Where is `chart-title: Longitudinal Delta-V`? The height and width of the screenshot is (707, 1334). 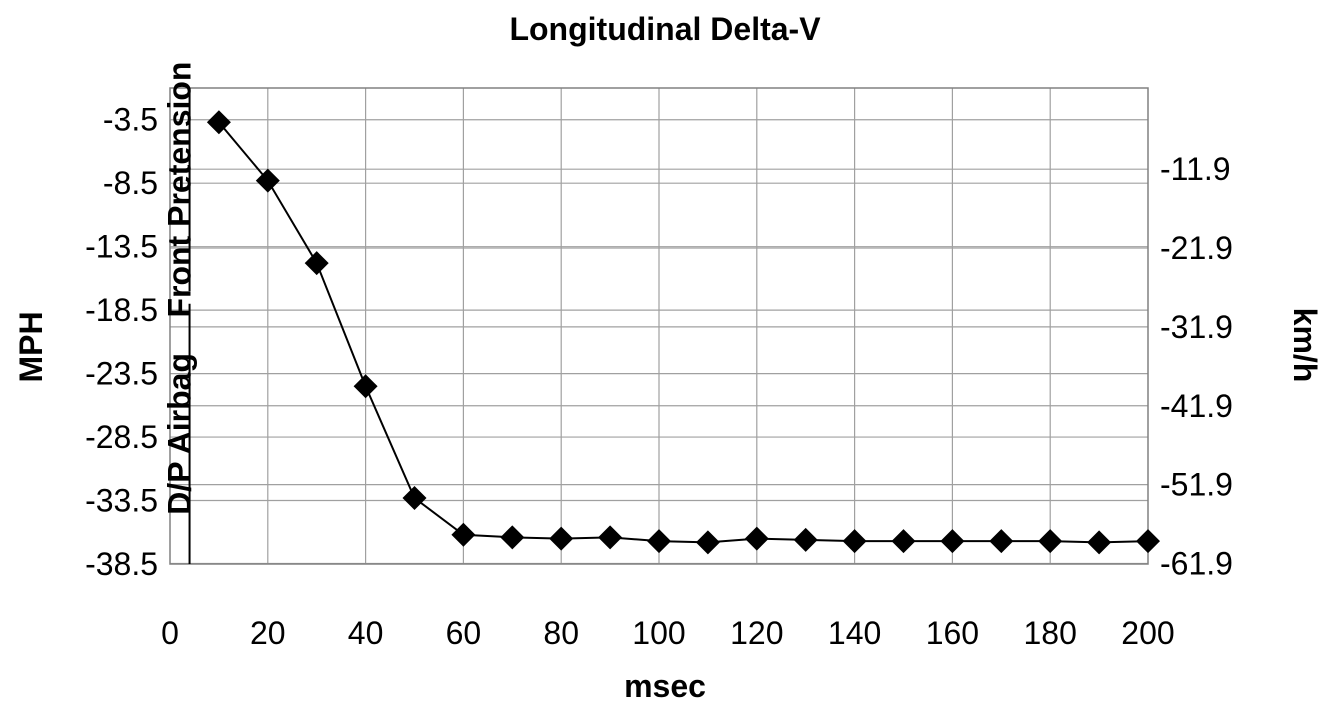
chart-title: Longitudinal Delta-V is located at coordinates (665, 29).